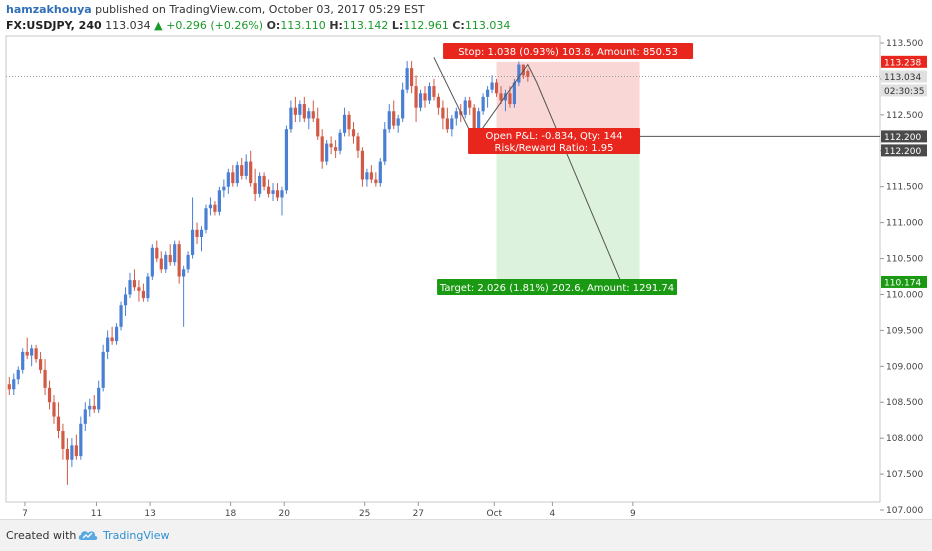  Describe the element at coordinates (426, 25) in the screenshot. I see `low-value: 112.961` at that location.